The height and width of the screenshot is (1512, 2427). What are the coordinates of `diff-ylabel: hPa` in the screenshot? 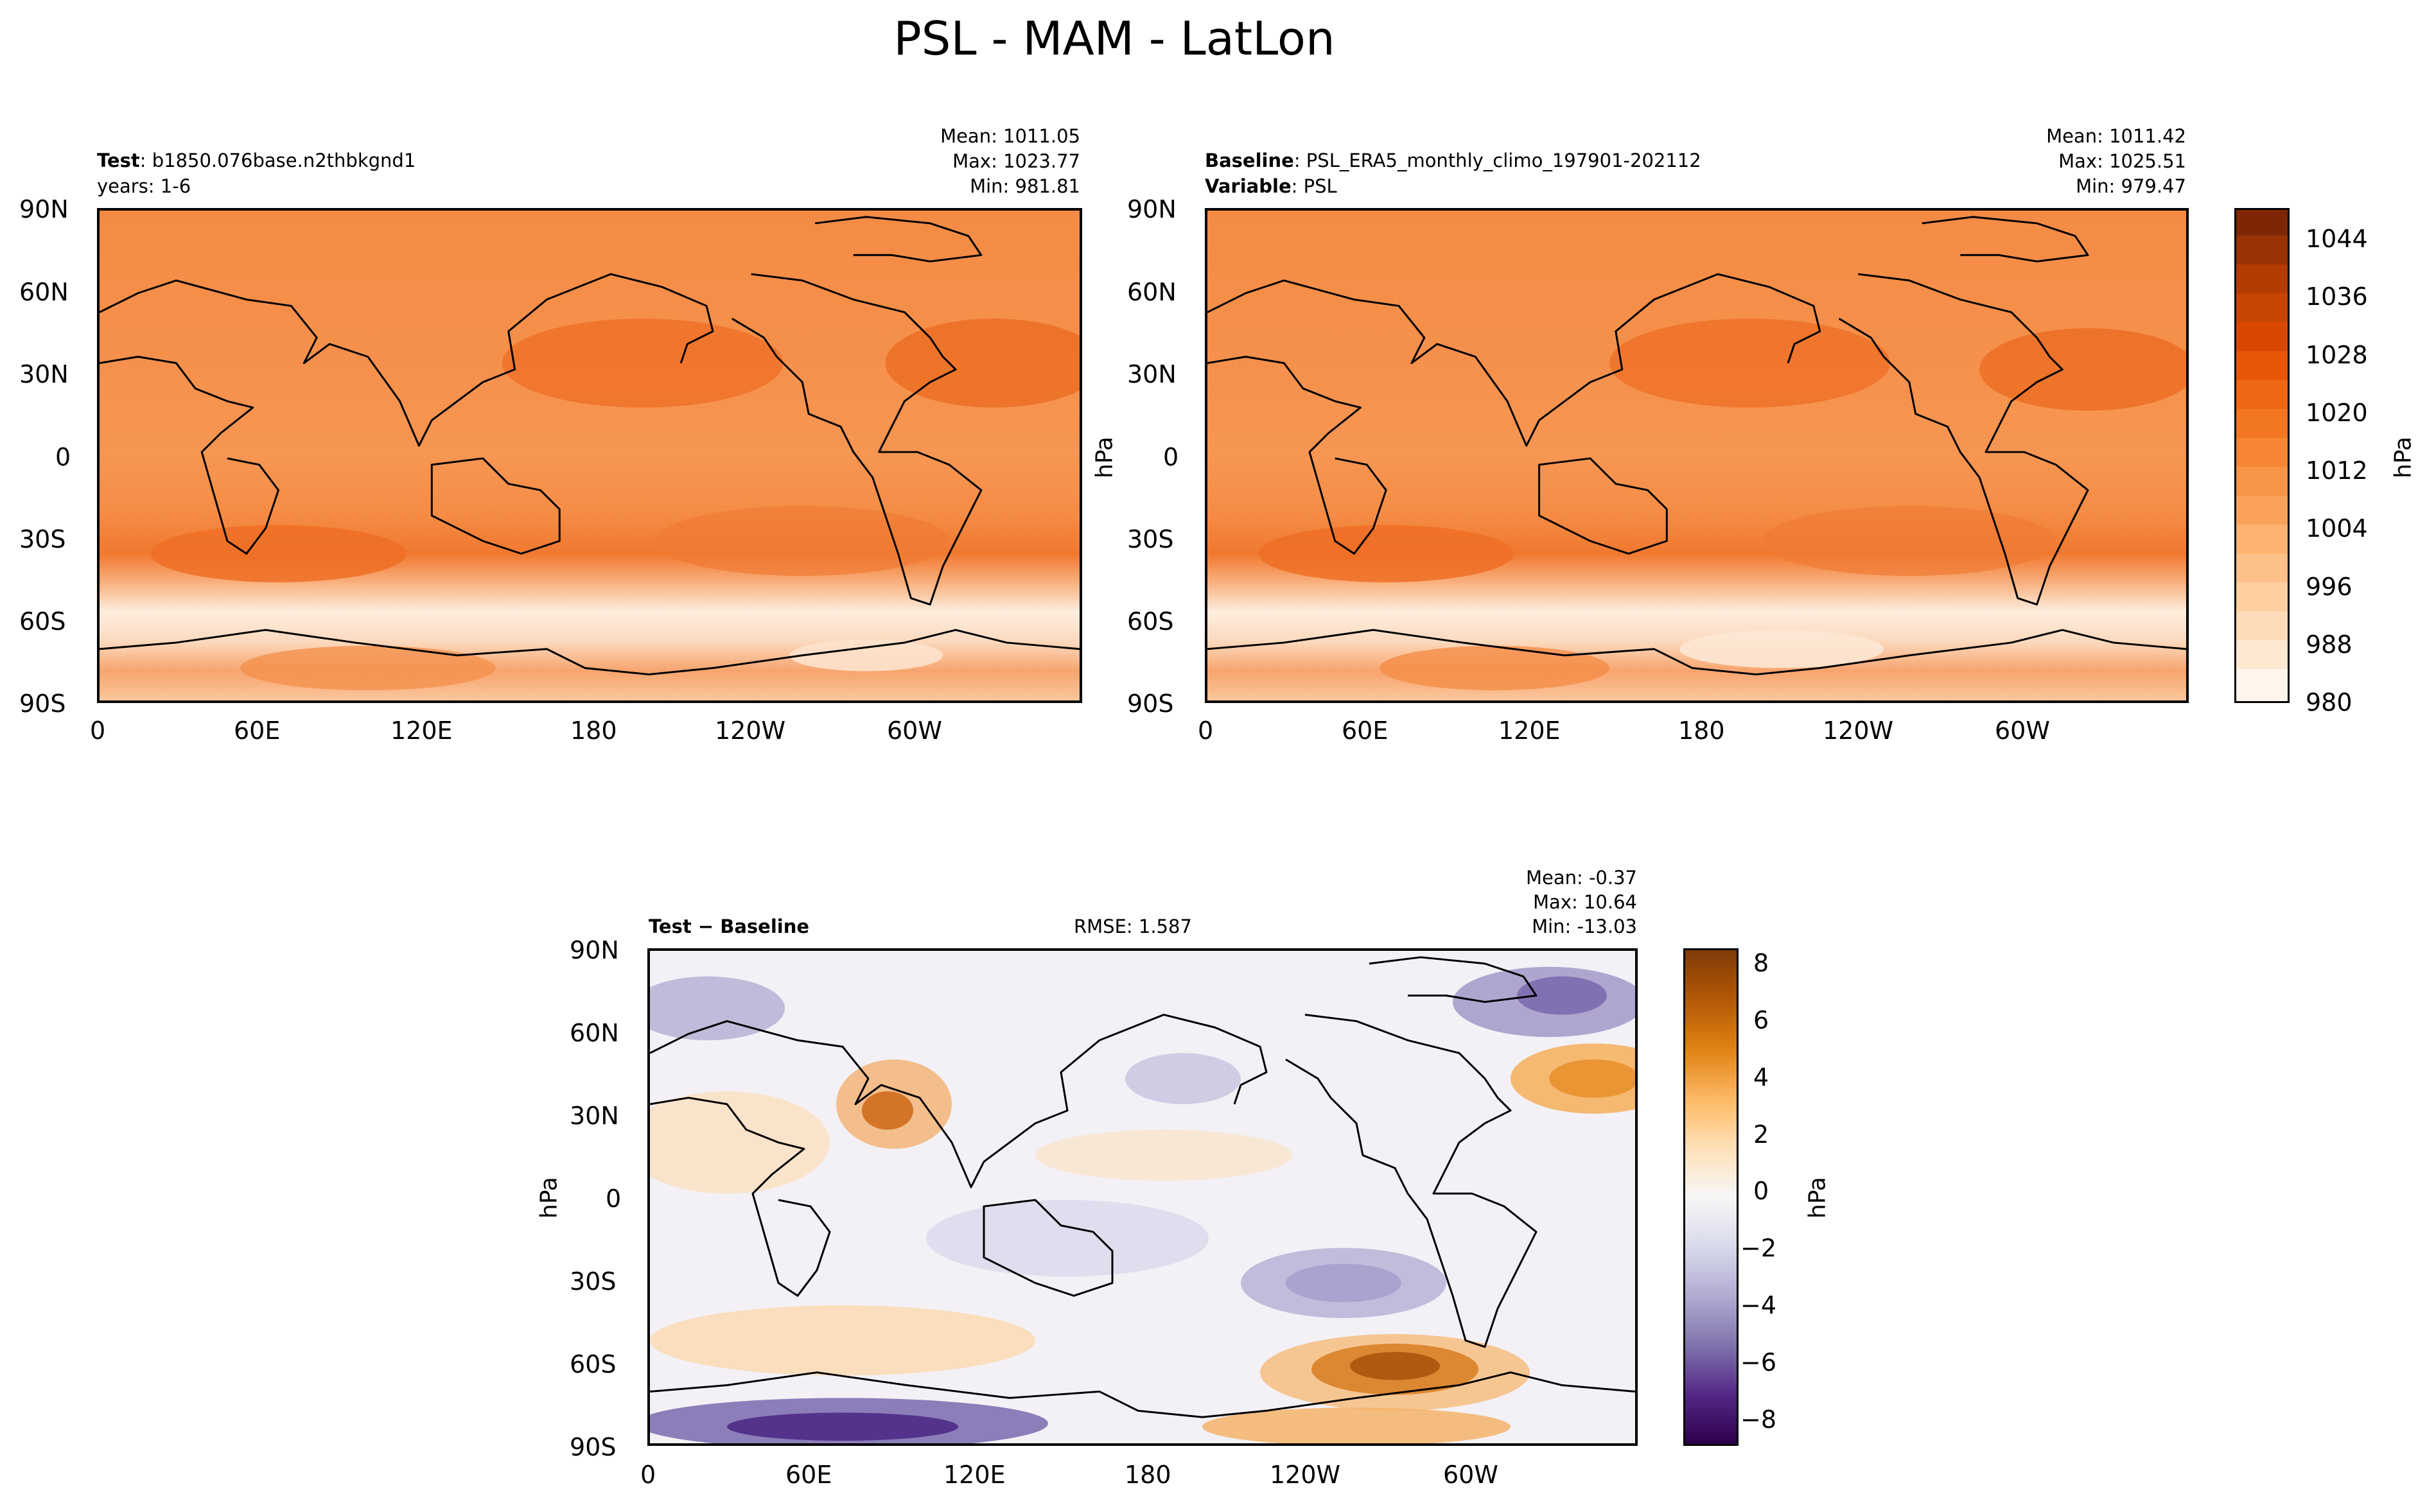 It's located at (549, 1198).